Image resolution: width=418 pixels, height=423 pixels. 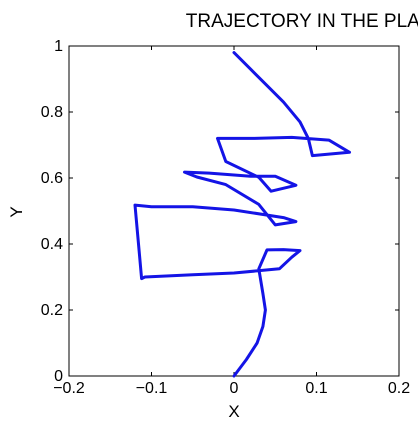 I want to click on y-tick-label: 0.2, so click(x=52, y=310).